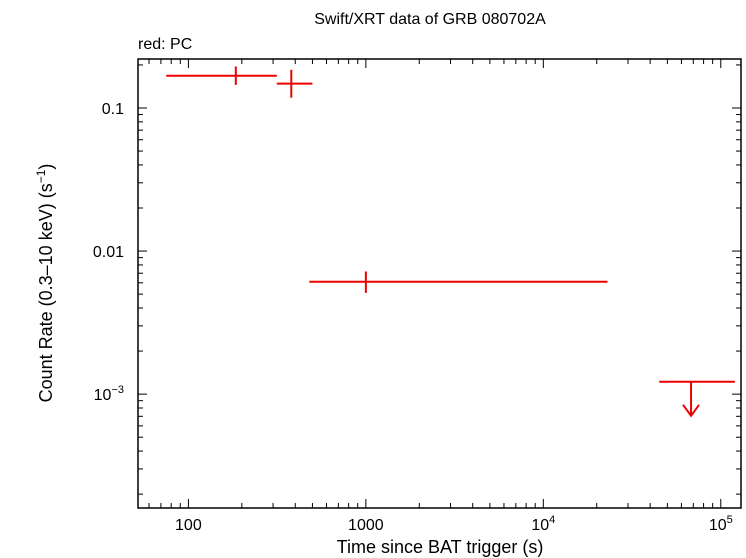  Describe the element at coordinates (691, 411) in the screenshot. I see `upper-limit-arrow` at that location.